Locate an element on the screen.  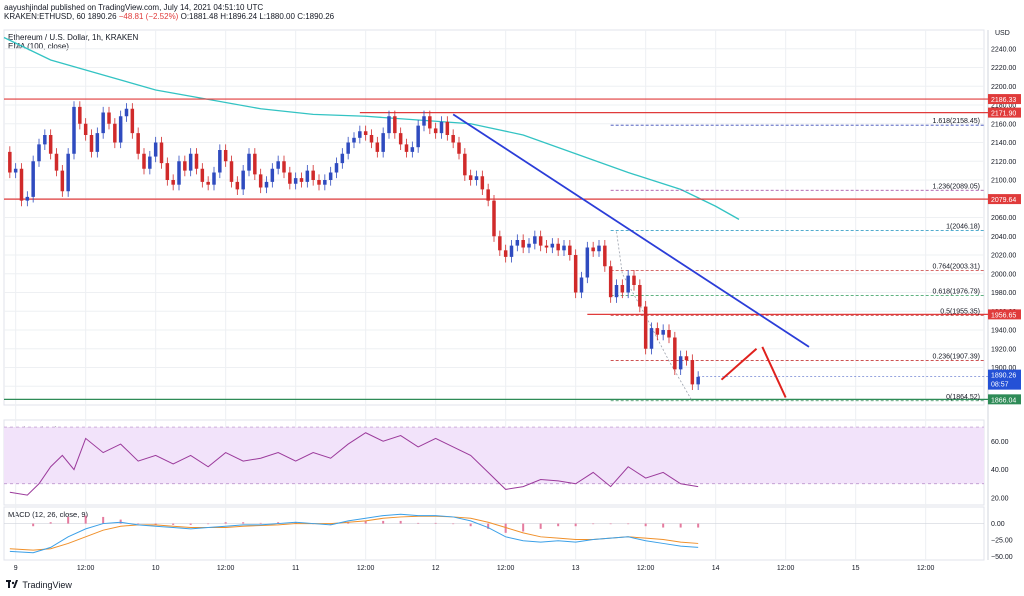
tradingview-logo-icon is located at coordinates (12, 584).